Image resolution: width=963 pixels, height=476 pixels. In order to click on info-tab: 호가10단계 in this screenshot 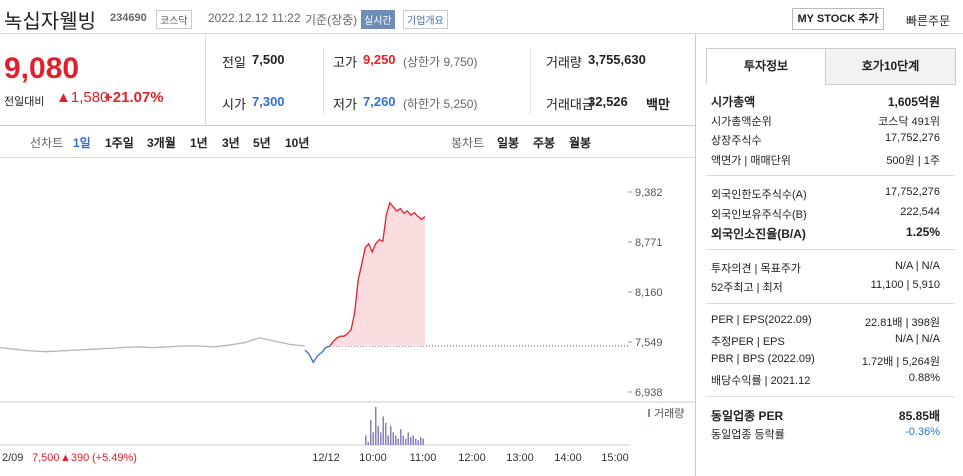, I will do `click(890, 66)`.